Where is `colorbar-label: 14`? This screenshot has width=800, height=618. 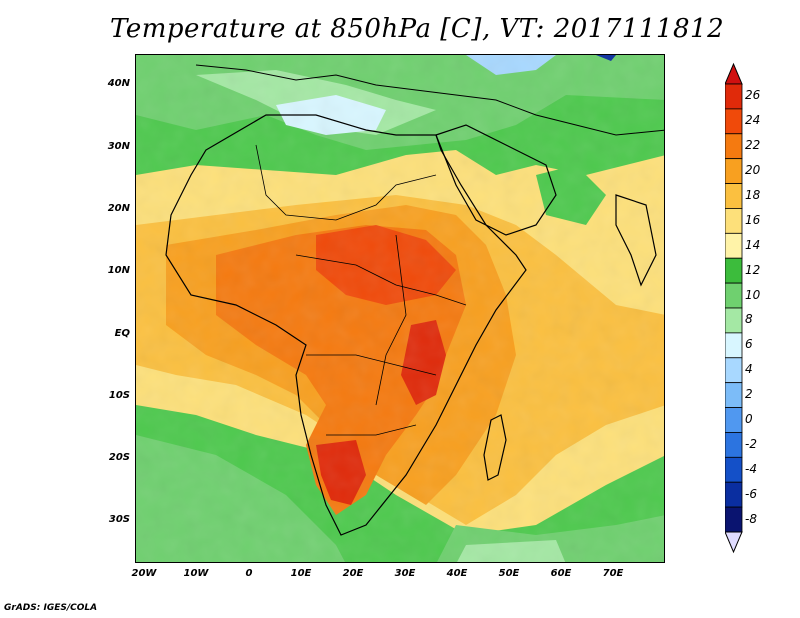 colorbar-label: 14 is located at coordinates (753, 244).